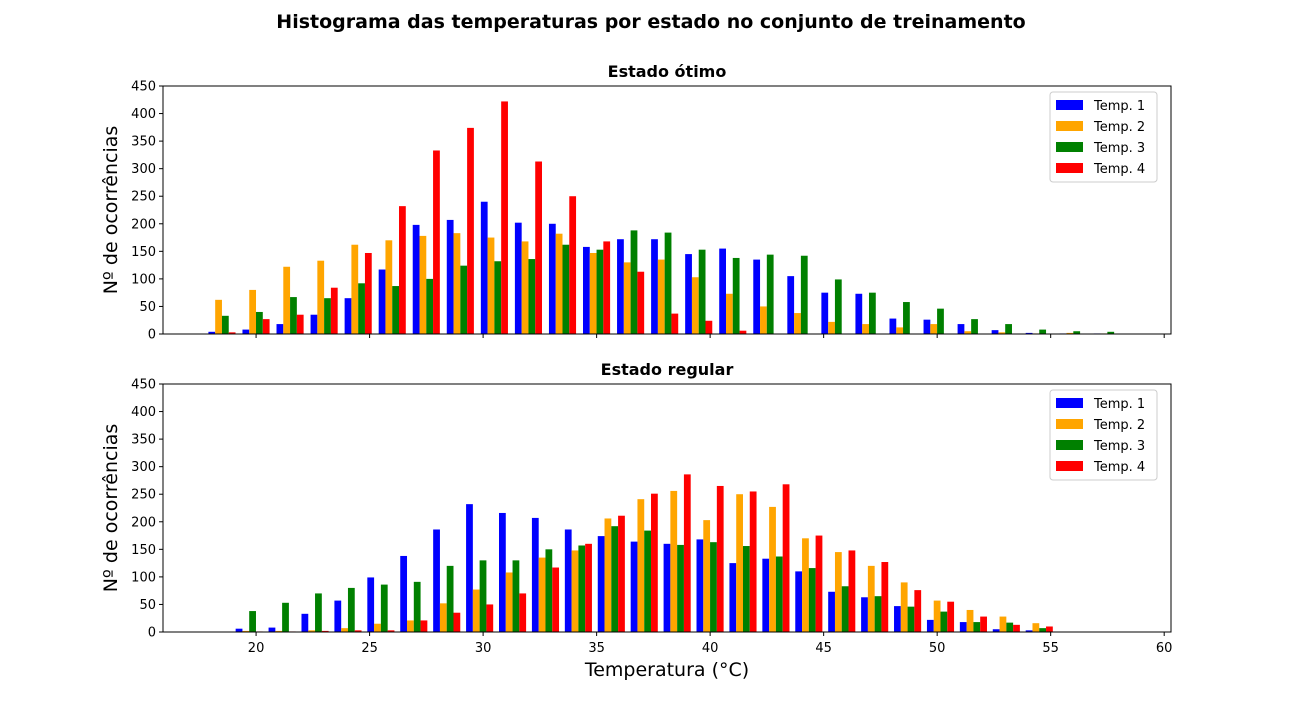 This screenshot has width=1301, height=710. What do you see at coordinates (1119, 446) in the screenshot?
I see `legend-label: Temp. 3` at bounding box center [1119, 446].